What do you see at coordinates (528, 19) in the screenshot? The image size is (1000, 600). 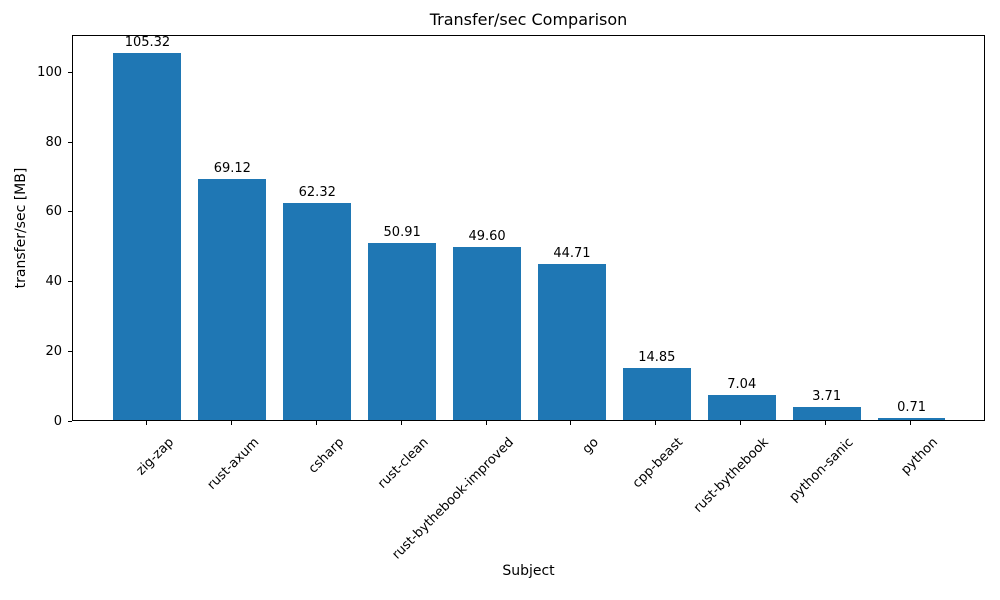 I see `chart-title: Transfer/sec Comparison` at bounding box center [528, 19].